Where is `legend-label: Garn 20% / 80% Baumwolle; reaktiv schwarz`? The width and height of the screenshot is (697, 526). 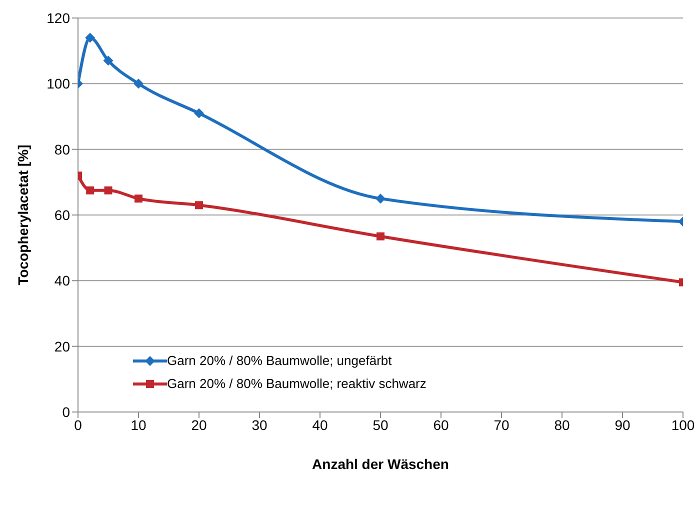
legend-label: Garn 20% / 80% Baumwolle; reaktiv schwarz is located at coordinates (296, 383).